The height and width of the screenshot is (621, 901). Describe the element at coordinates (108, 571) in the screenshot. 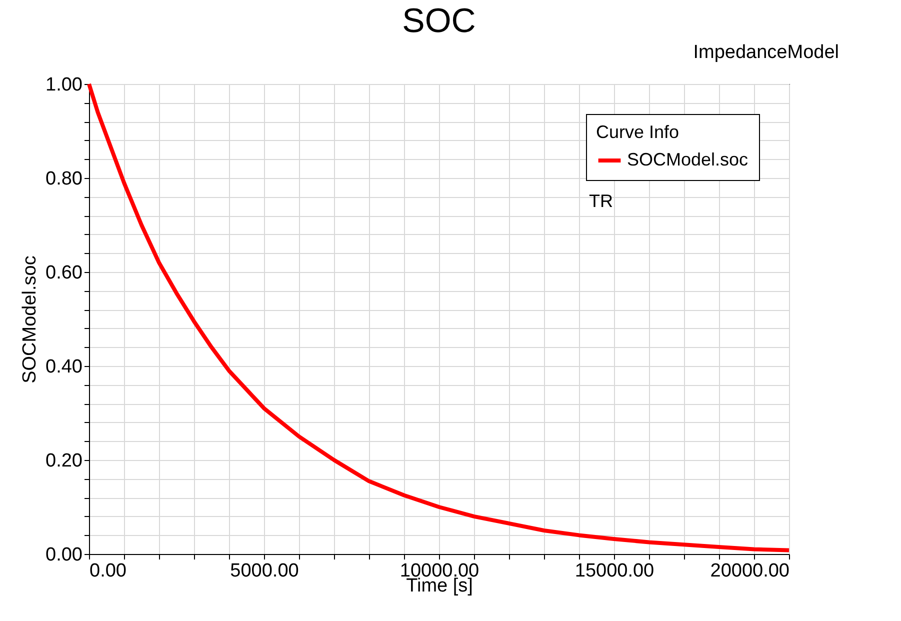

I see `x-tick-label: 0.00` at that location.